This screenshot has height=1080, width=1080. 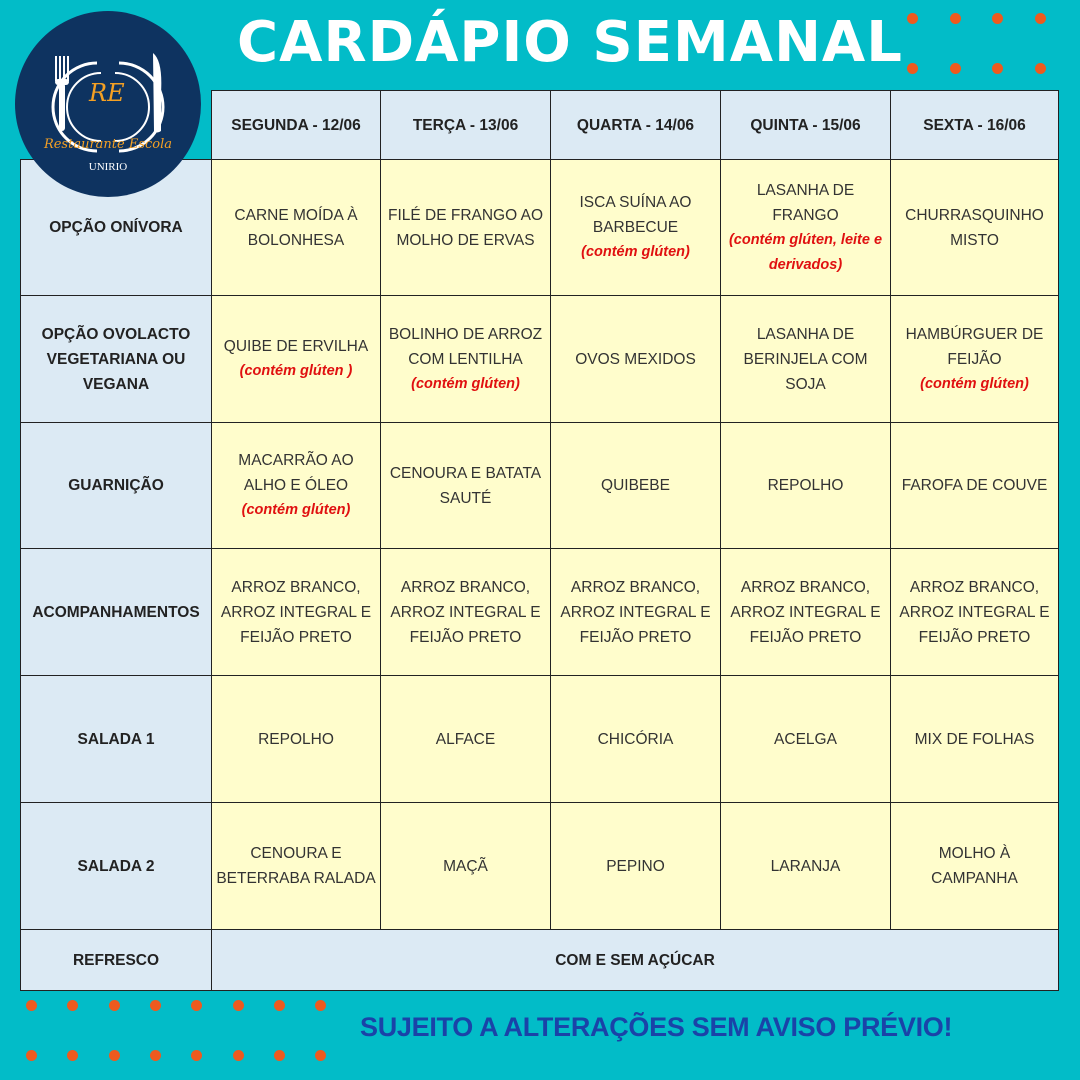 I want to click on dish-name: MOLHO À CAMPANHA, so click(x=974, y=866).